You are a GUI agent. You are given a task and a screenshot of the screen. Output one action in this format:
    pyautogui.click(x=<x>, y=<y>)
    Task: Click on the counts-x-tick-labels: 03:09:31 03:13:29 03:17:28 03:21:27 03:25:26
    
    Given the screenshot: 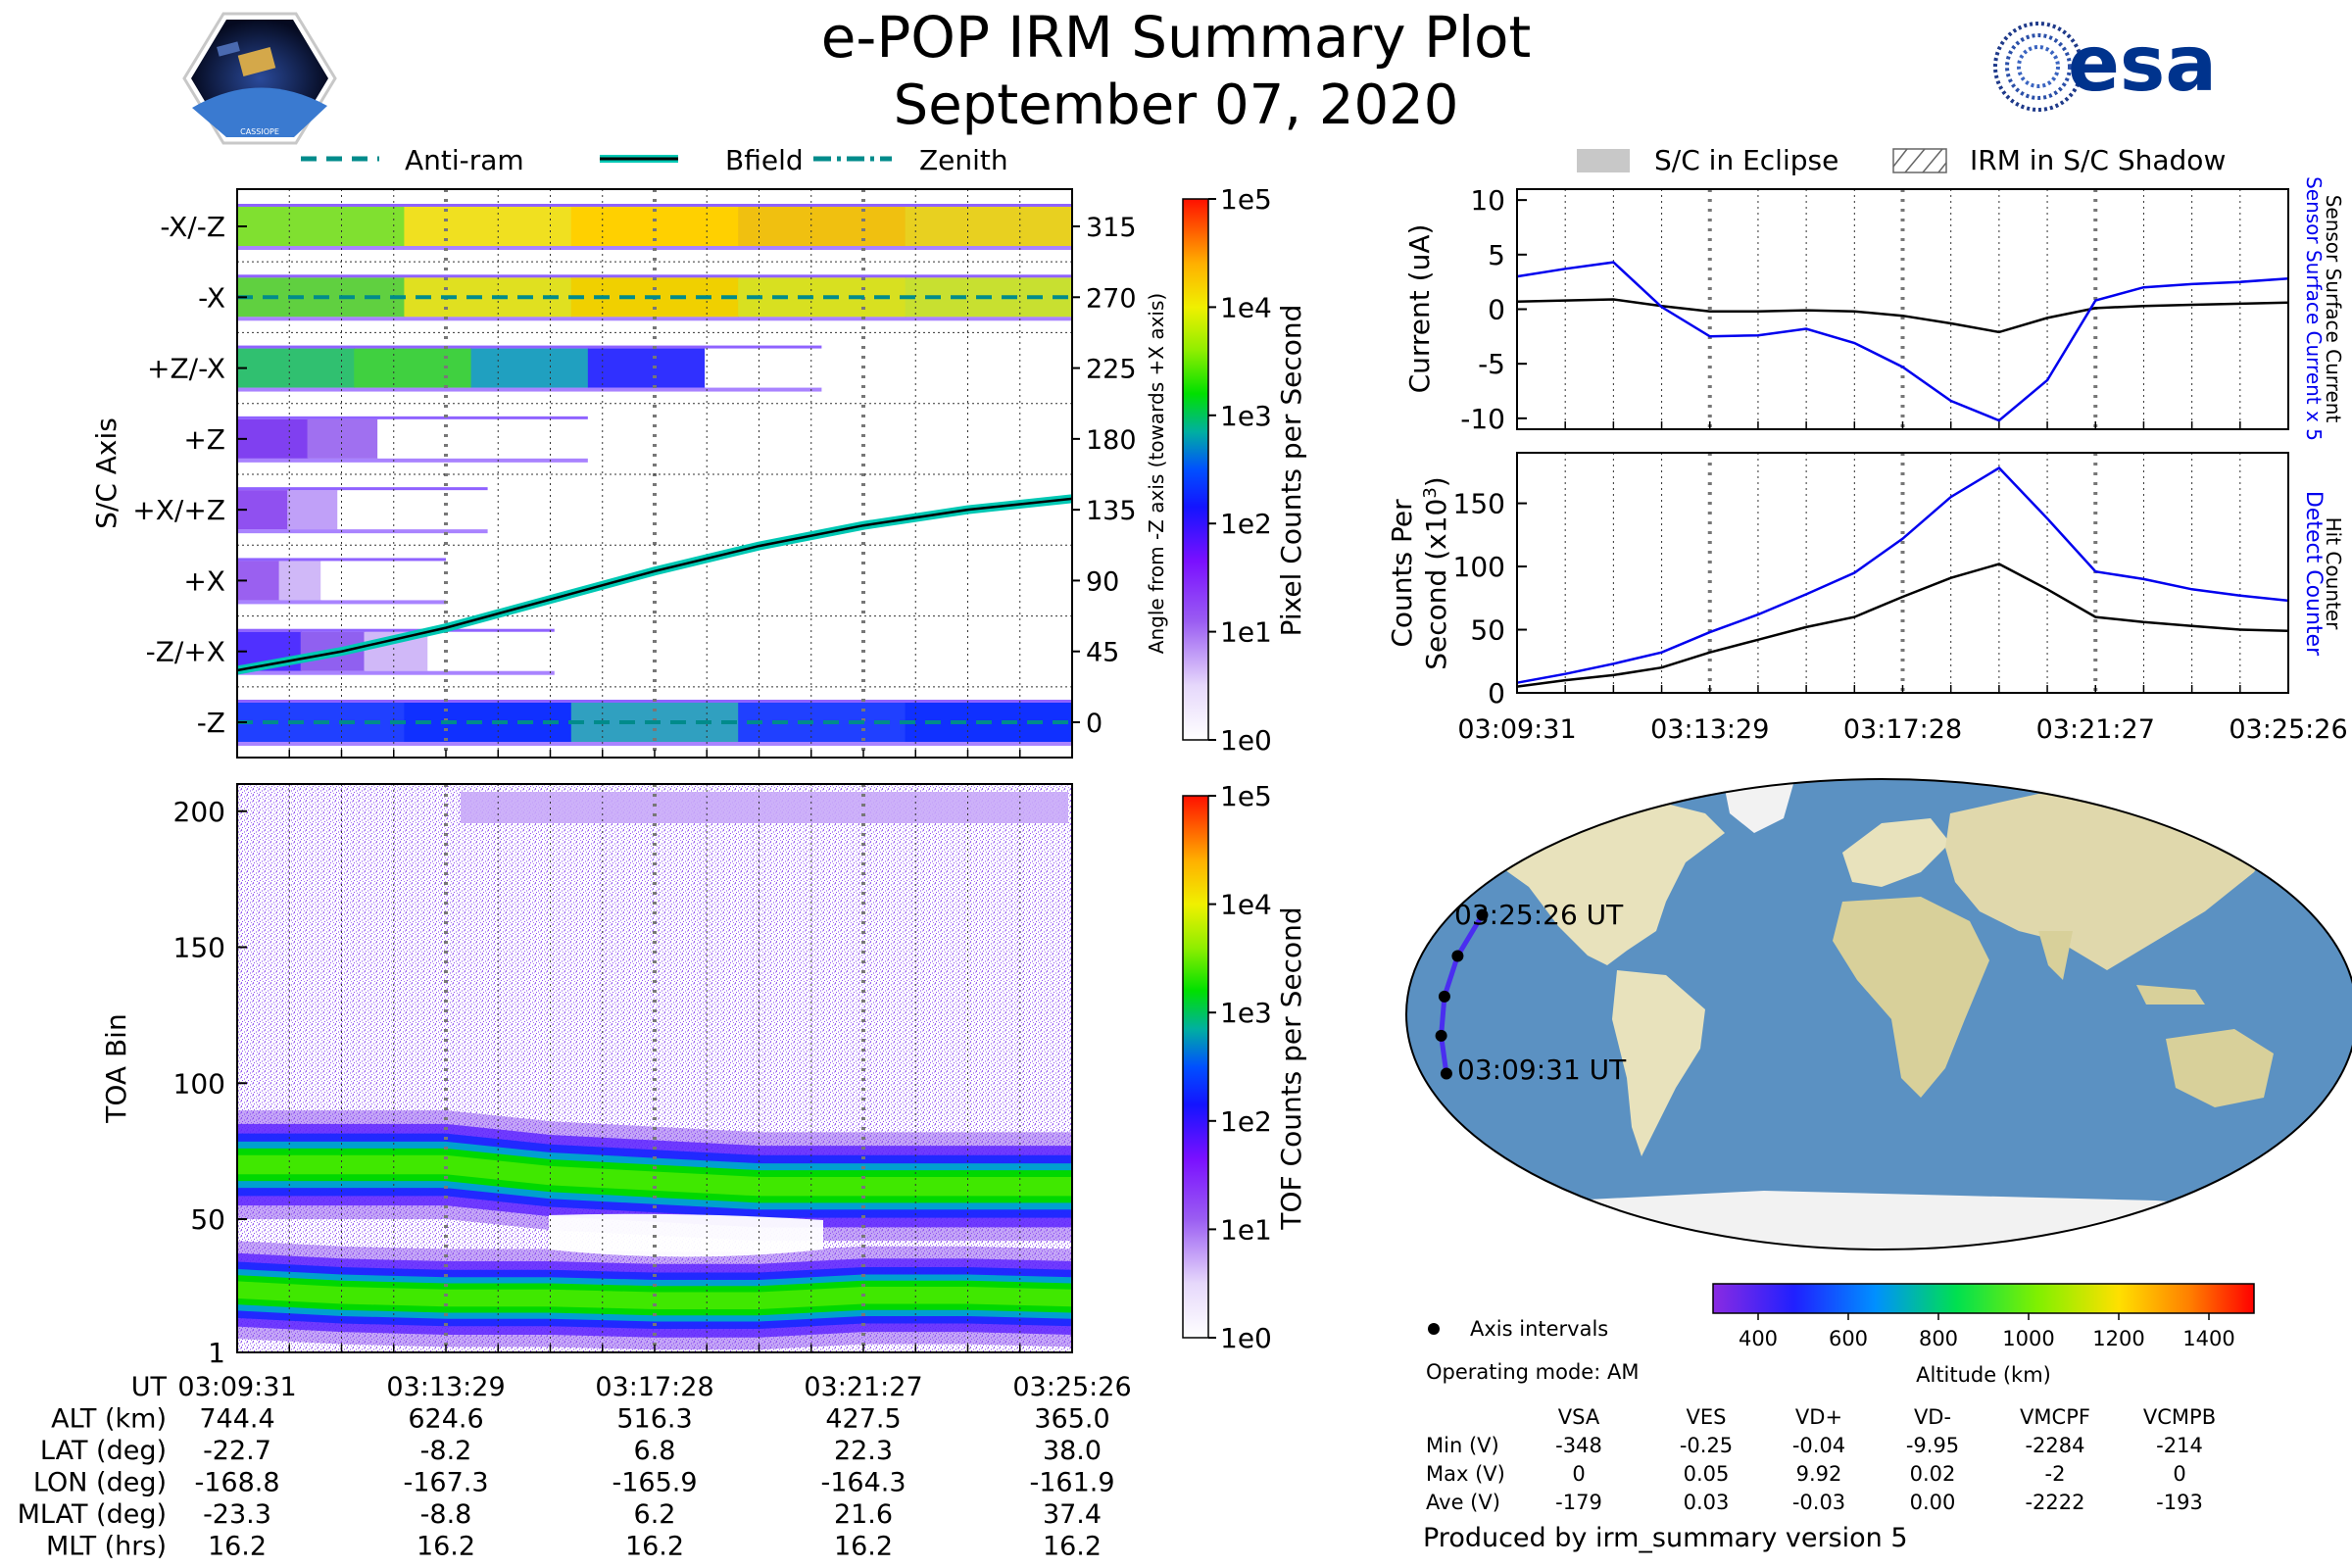 What is the action you would take?
    pyautogui.click(x=1902, y=729)
    